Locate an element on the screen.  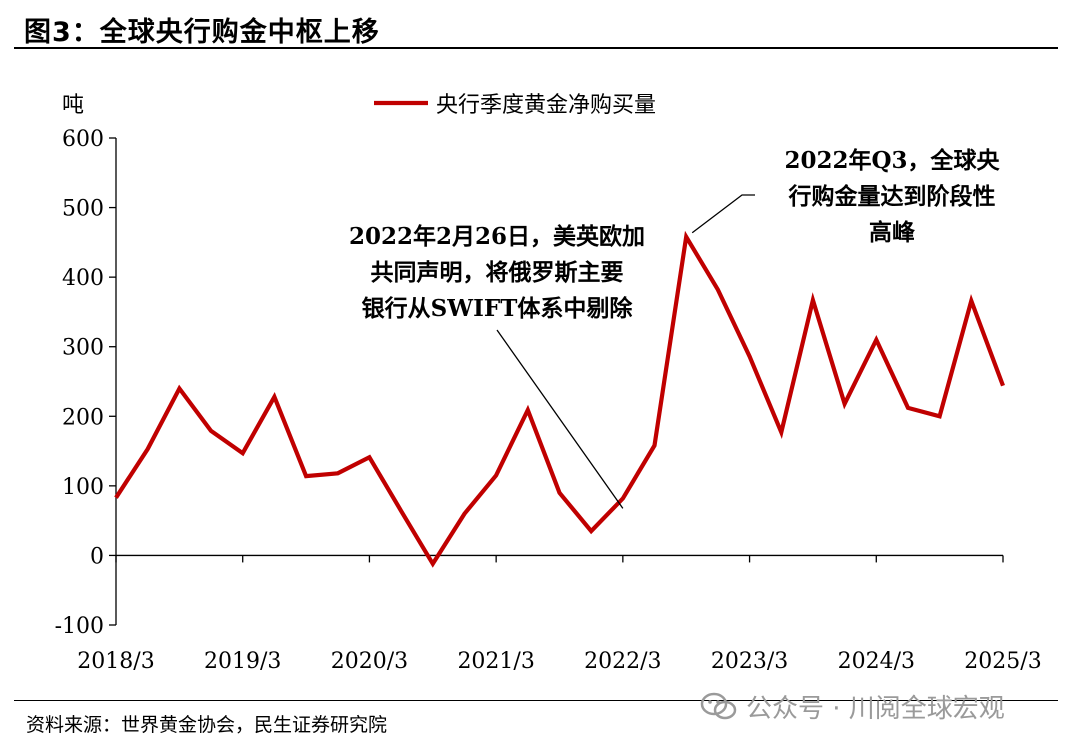
y-tick-label: 500 is located at coordinates (83, 209).